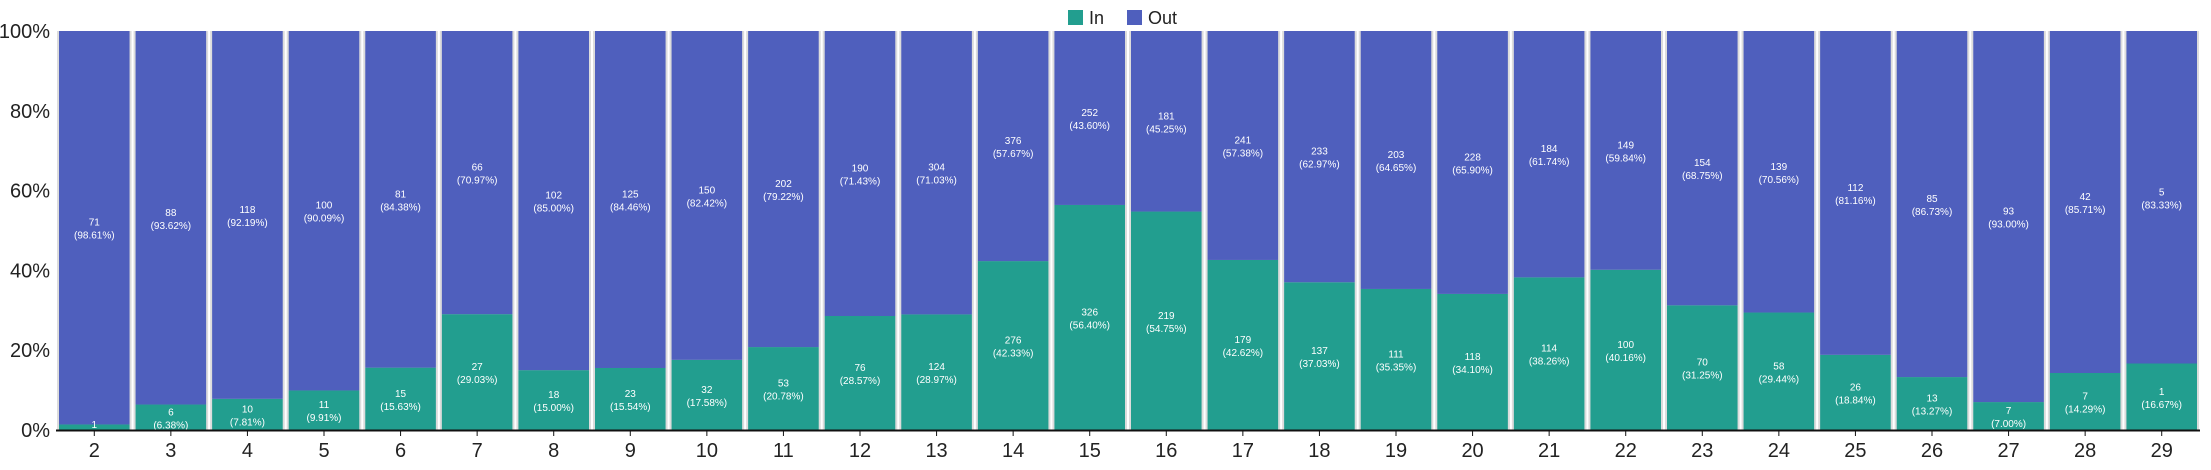 This screenshot has width=2211, height=470. Describe the element at coordinates (936, 451) in the screenshot. I see `x-tick-label: 13` at that location.